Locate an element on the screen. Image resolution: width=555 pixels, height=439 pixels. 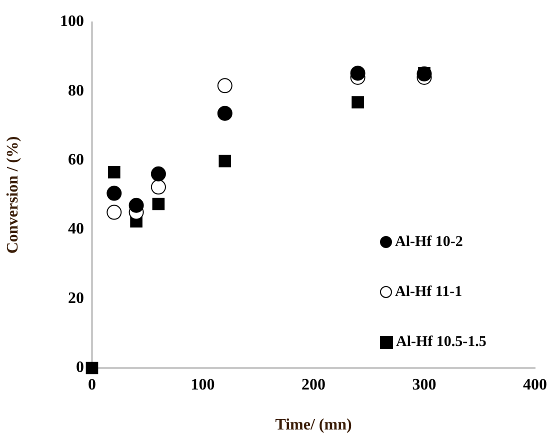
y-axis-title: Conversion / (%) is located at coordinates (13, 195).